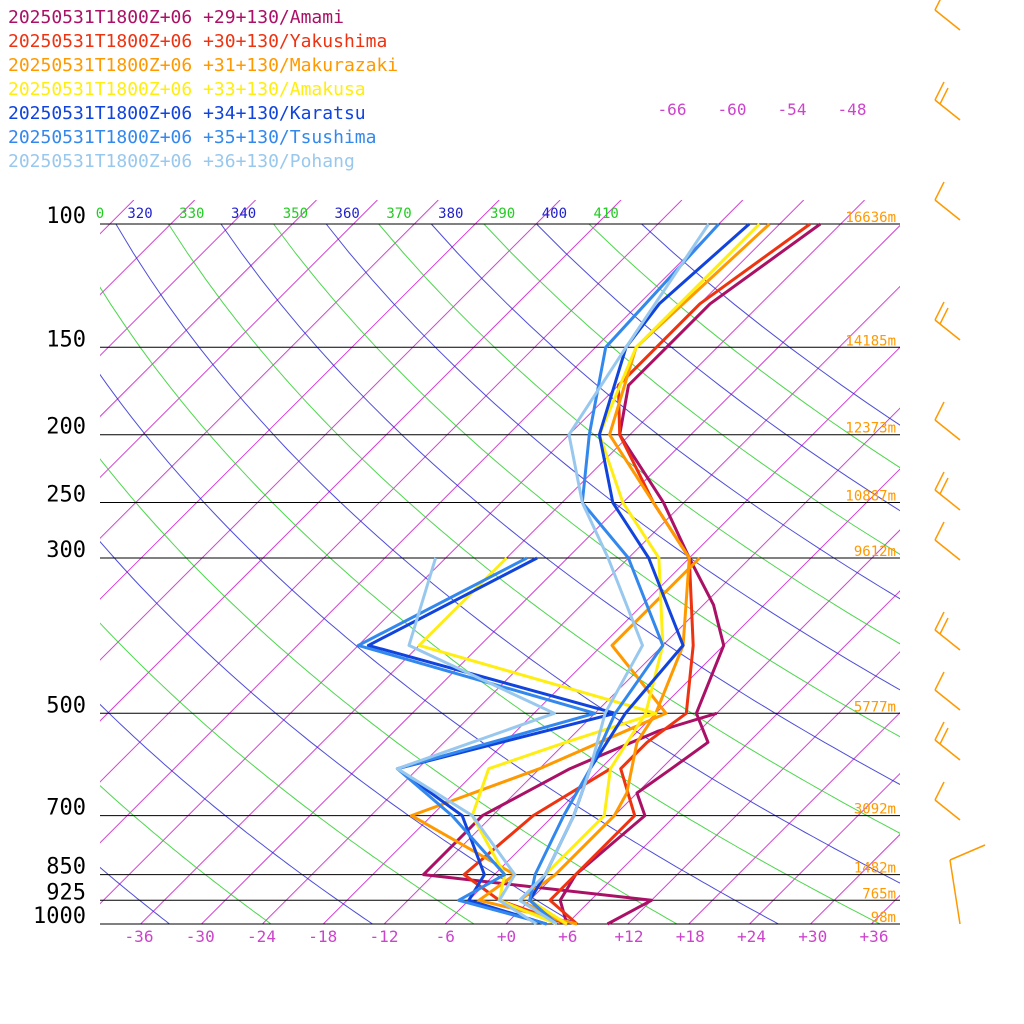 The image size is (1024, 1024). I want to click on legend-item: 20250531T1800Z+06 +35+130/Tsushima, so click(192, 137).